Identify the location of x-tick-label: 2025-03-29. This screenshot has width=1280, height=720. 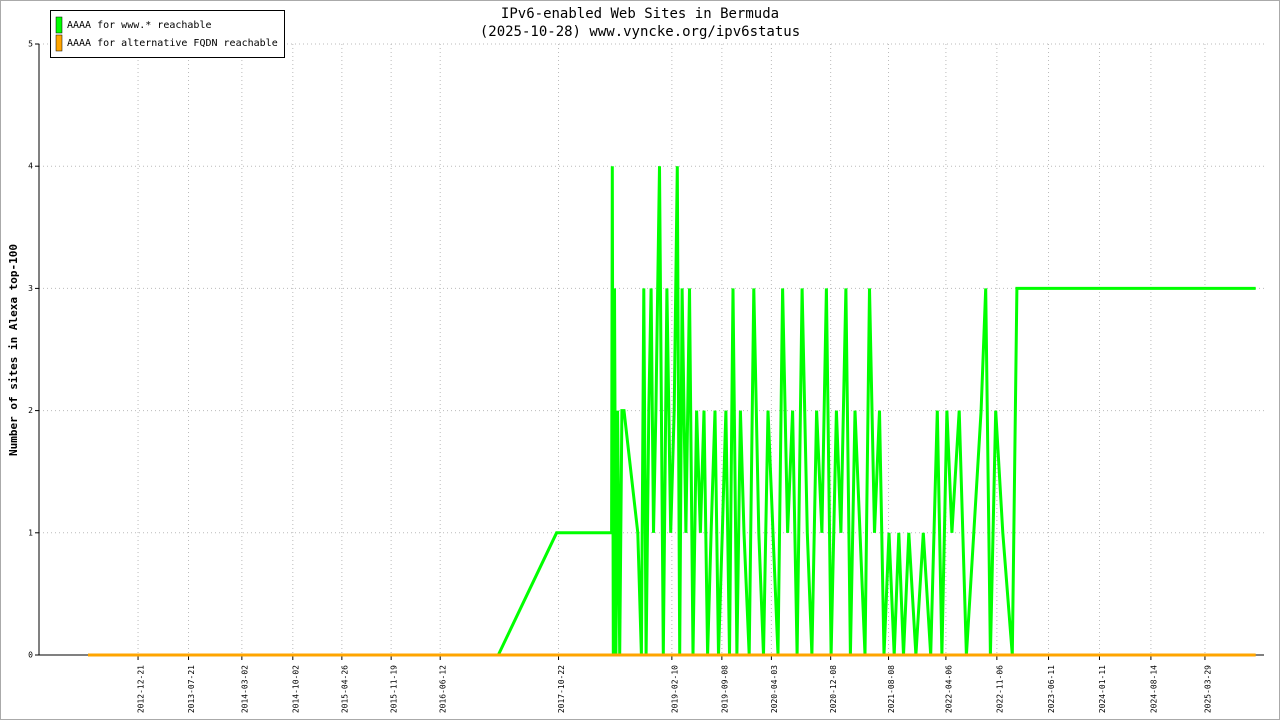
(1207, 689).